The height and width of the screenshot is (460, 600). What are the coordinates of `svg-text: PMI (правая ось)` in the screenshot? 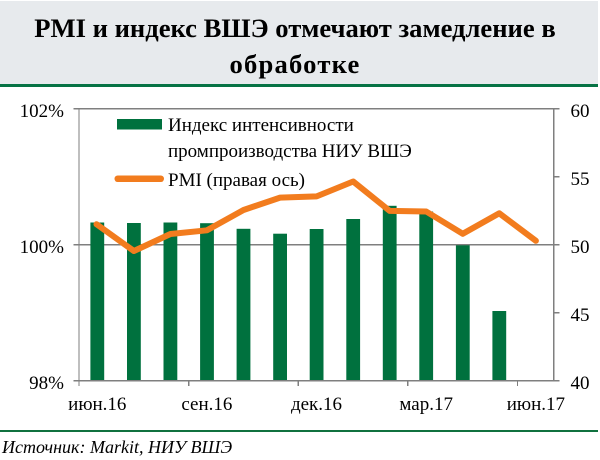 It's located at (236, 180).